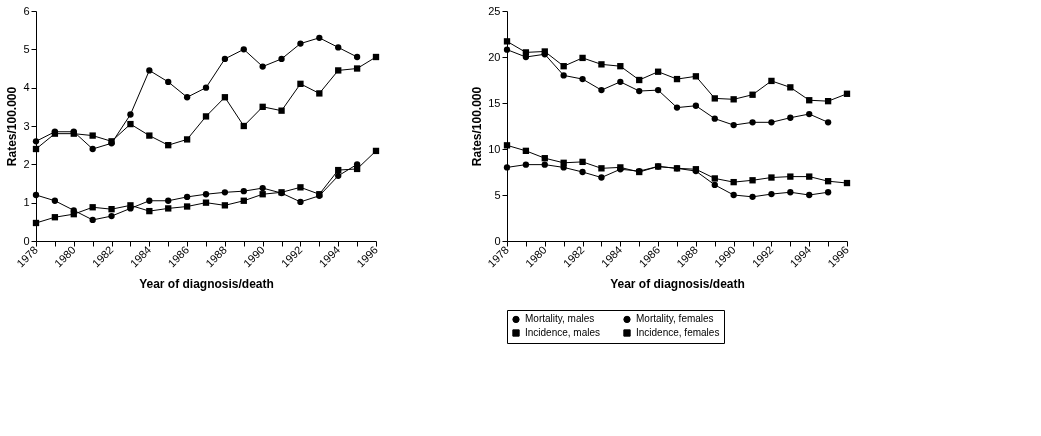 The image size is (1041, 436). Describe the element at coordinates (678, 332) in the screenshot. I see `legend-label: Incidence, females` at that location.